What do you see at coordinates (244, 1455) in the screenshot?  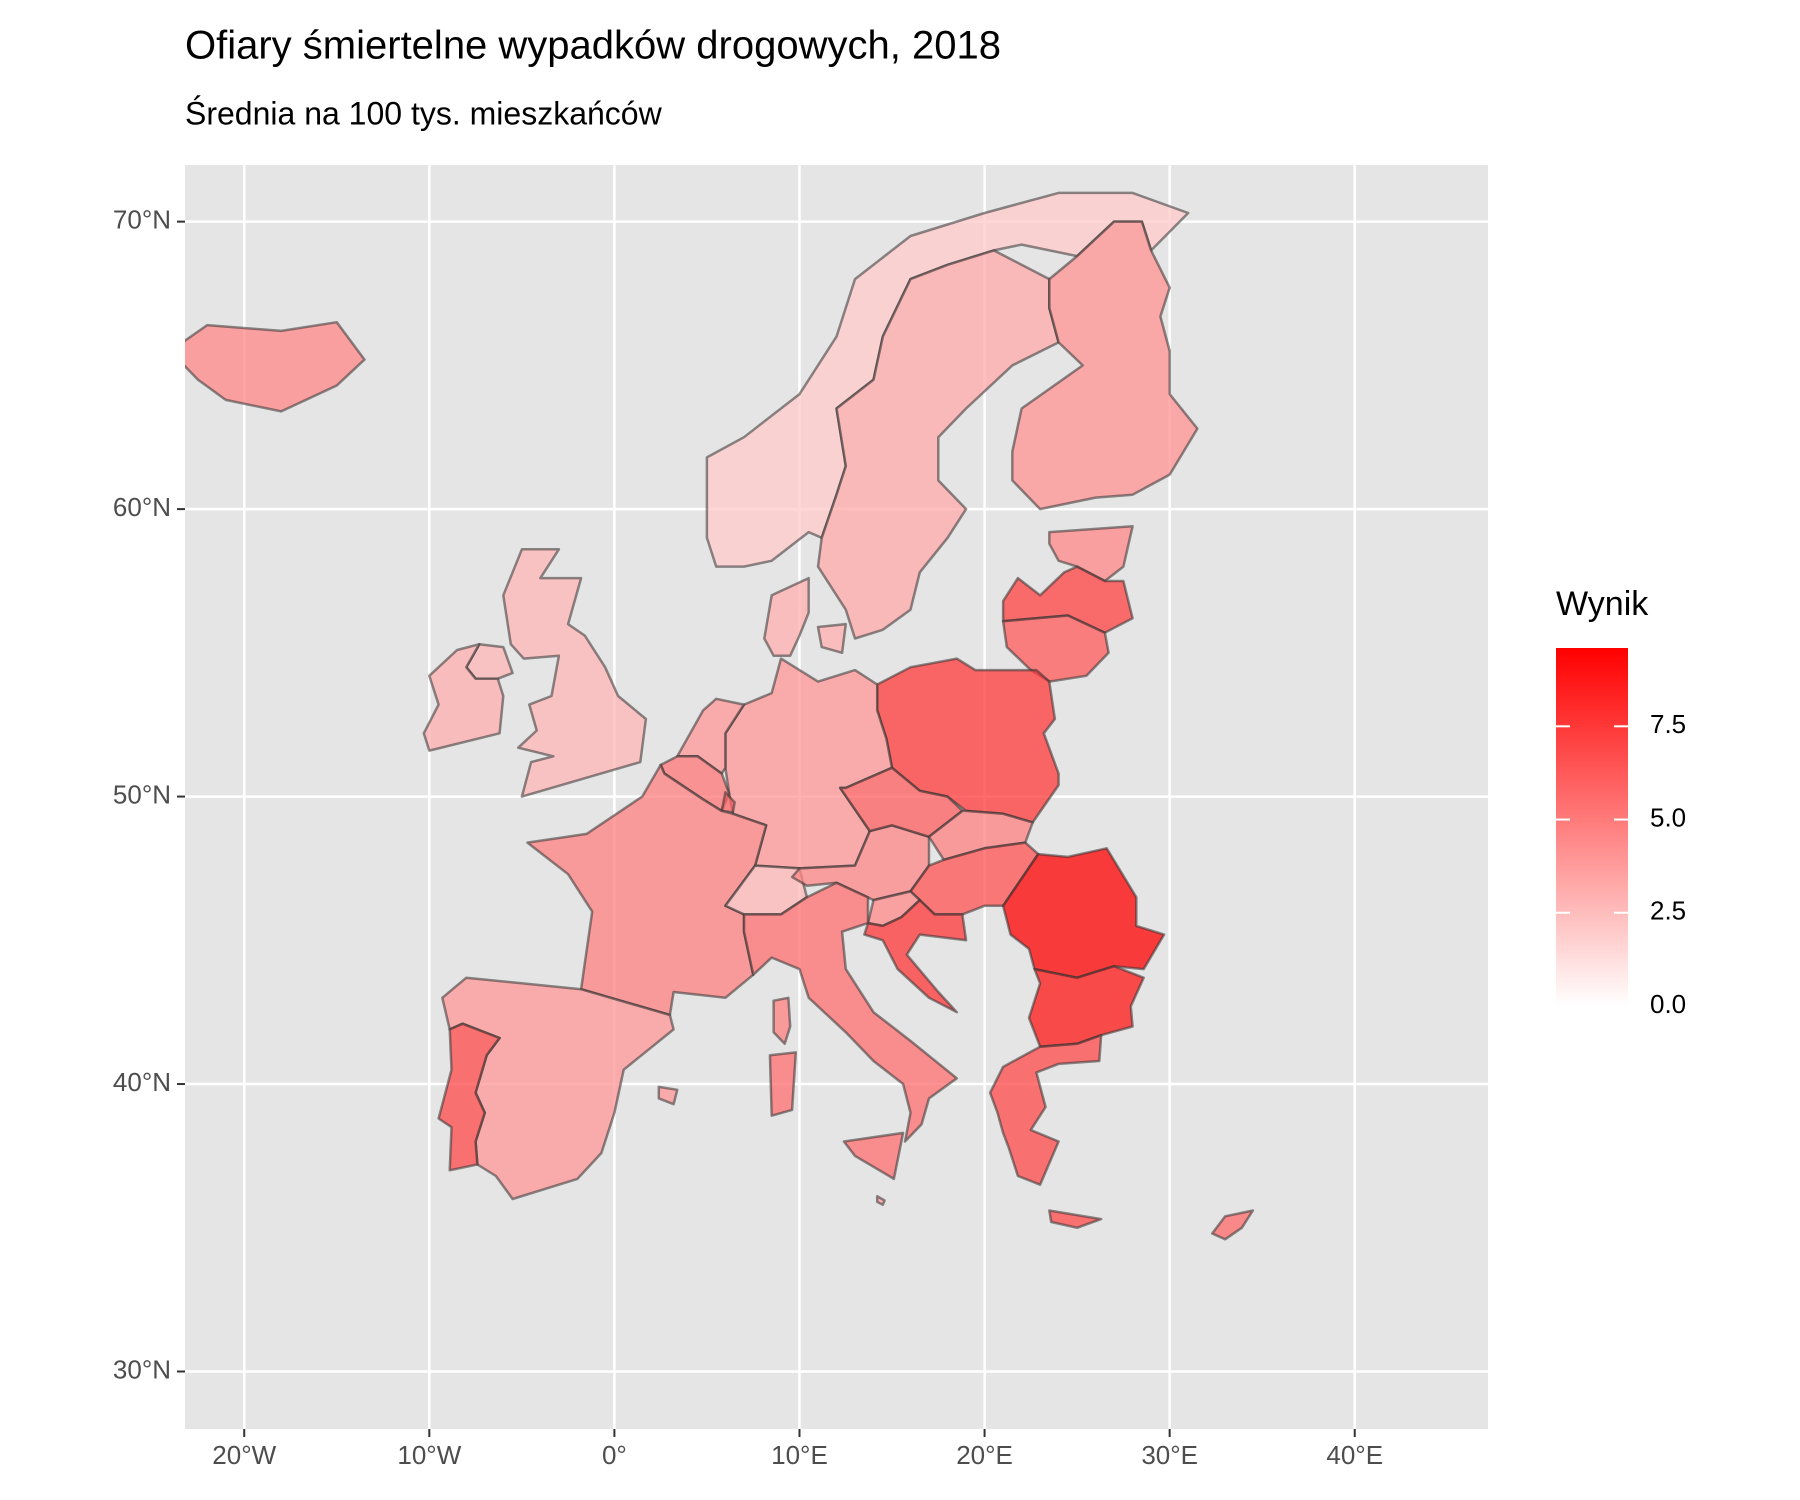 I see `x-tick-label: 20°W` at bounding box center [244, 1455].